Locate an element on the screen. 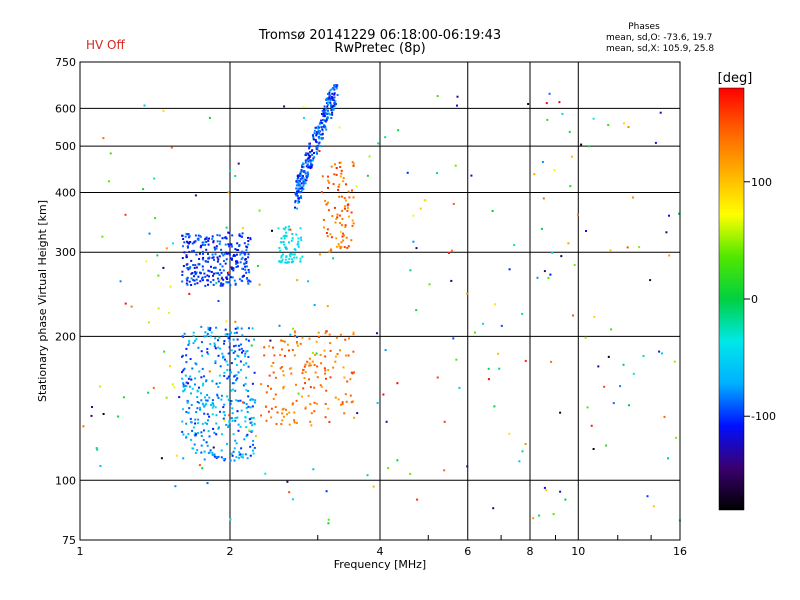 The width and height of the screenshot is (800, 600). y-axis-ticks: 75 100 200 300 400 500 600 750 is located at coordinates (65, 301).